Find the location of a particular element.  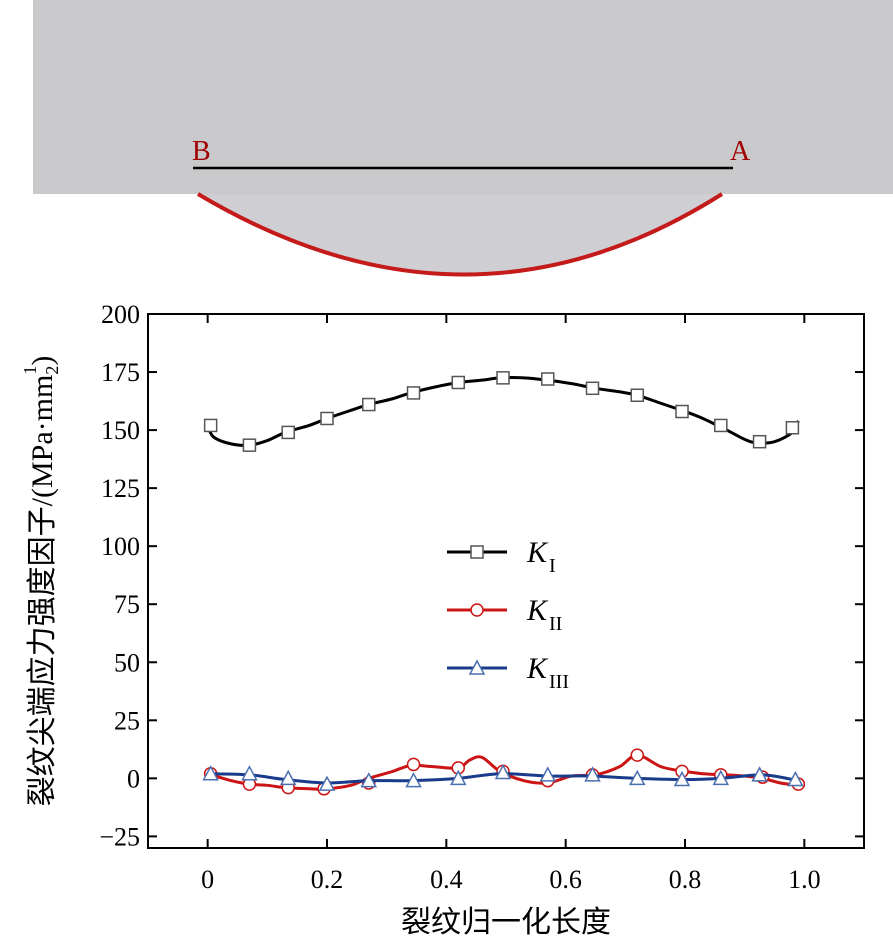

y-tick-label: 50 is located at coordinates (127, 662).